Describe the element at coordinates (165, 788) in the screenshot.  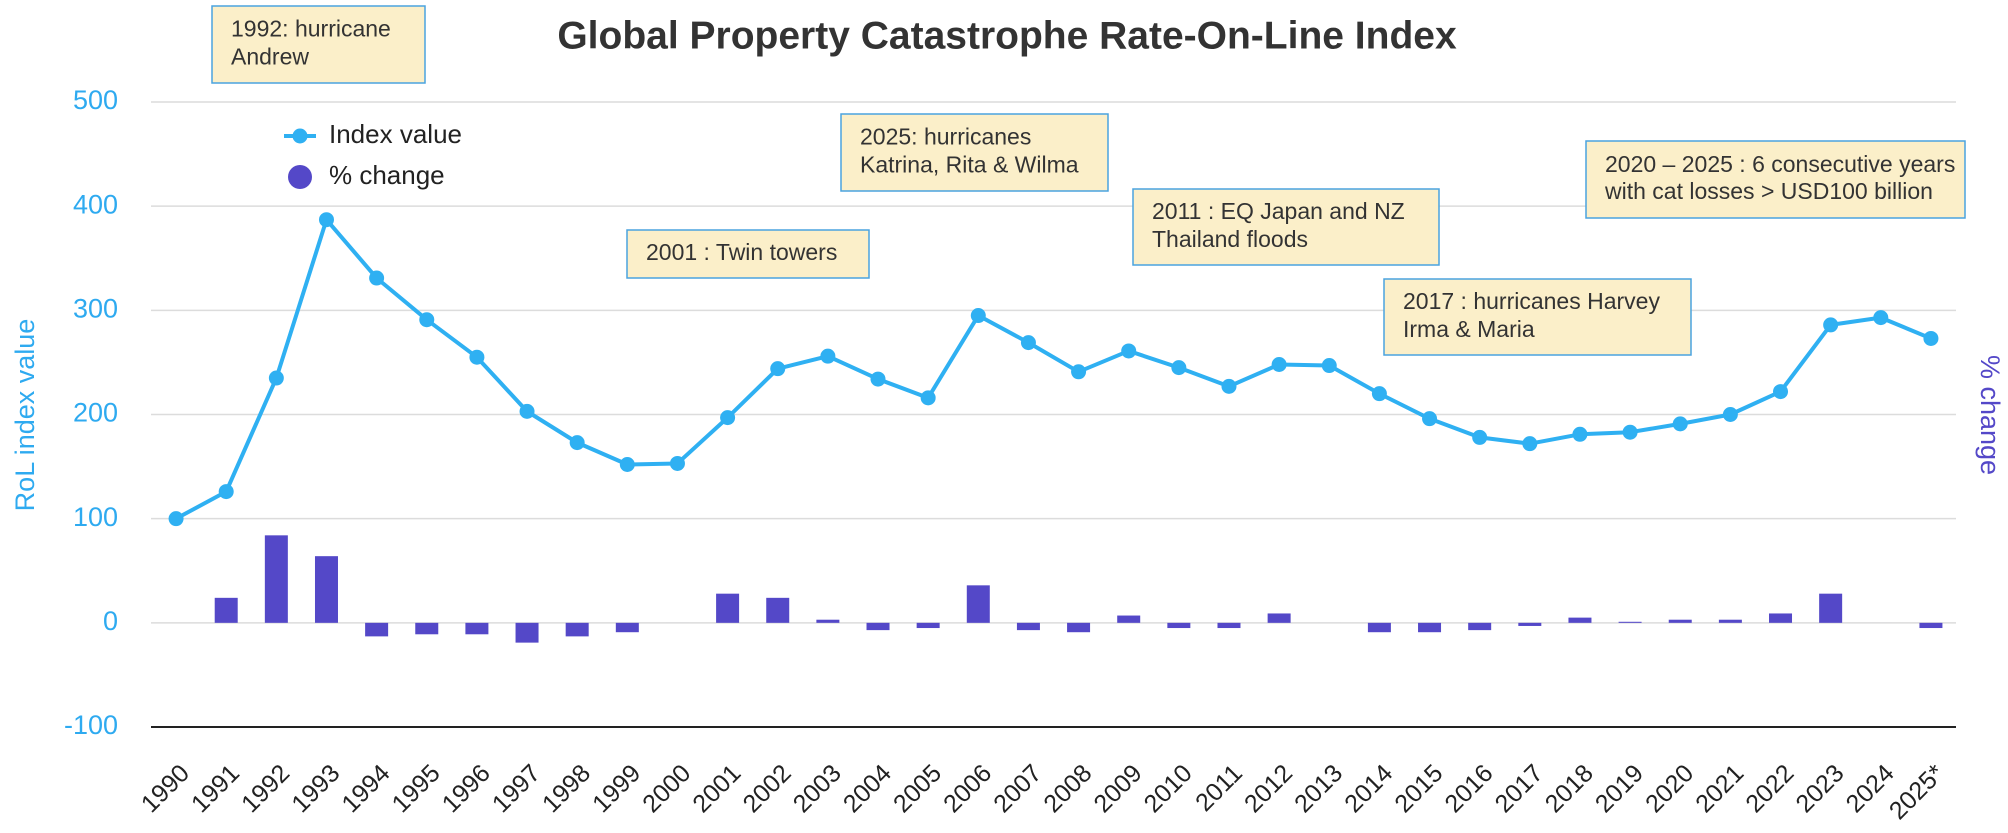
I see `x-tick-label: 1990` at that location.